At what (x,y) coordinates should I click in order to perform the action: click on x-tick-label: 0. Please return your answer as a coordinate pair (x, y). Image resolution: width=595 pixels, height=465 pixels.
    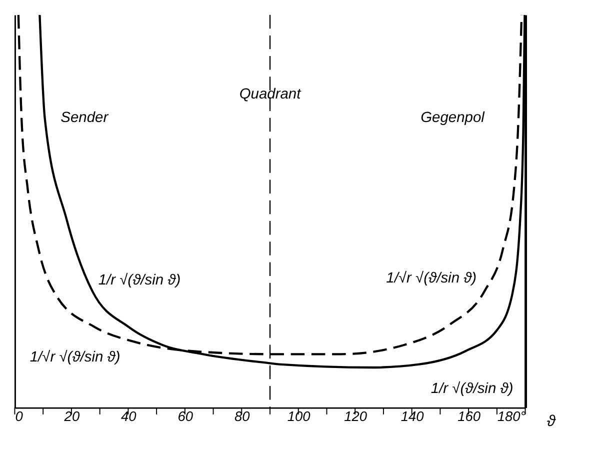
    Looking at the image, I should click on (19, 416).